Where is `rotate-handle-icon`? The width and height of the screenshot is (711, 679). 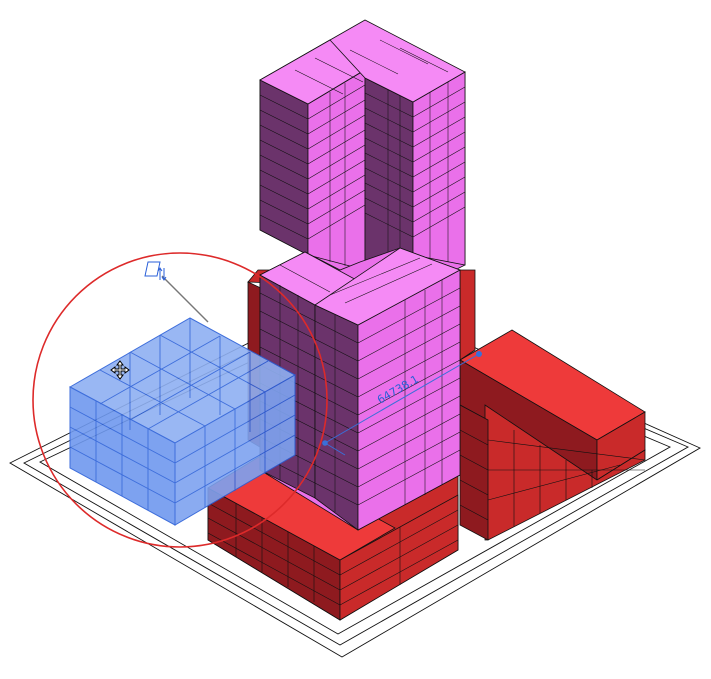
rotate-handle-icon is located at coordinates (155, 271).